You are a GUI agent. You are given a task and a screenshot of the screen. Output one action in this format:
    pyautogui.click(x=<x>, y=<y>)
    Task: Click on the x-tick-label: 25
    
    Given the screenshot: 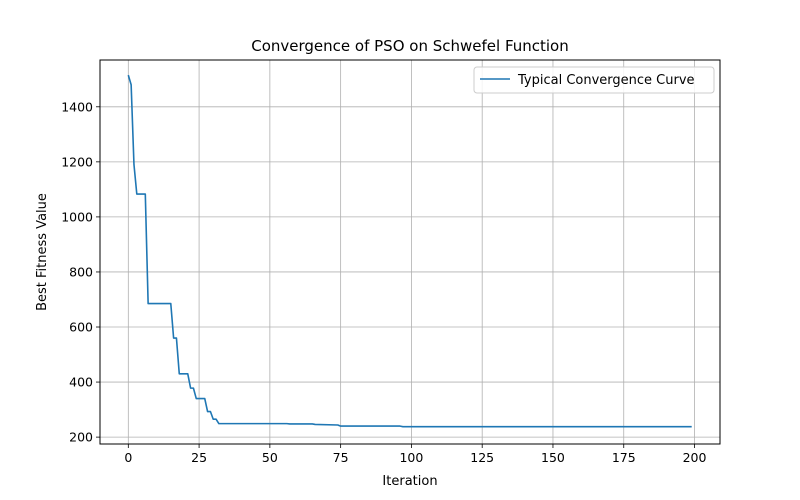 What is the action you would take?
    pyautogui.click(x=199, y=457)
    